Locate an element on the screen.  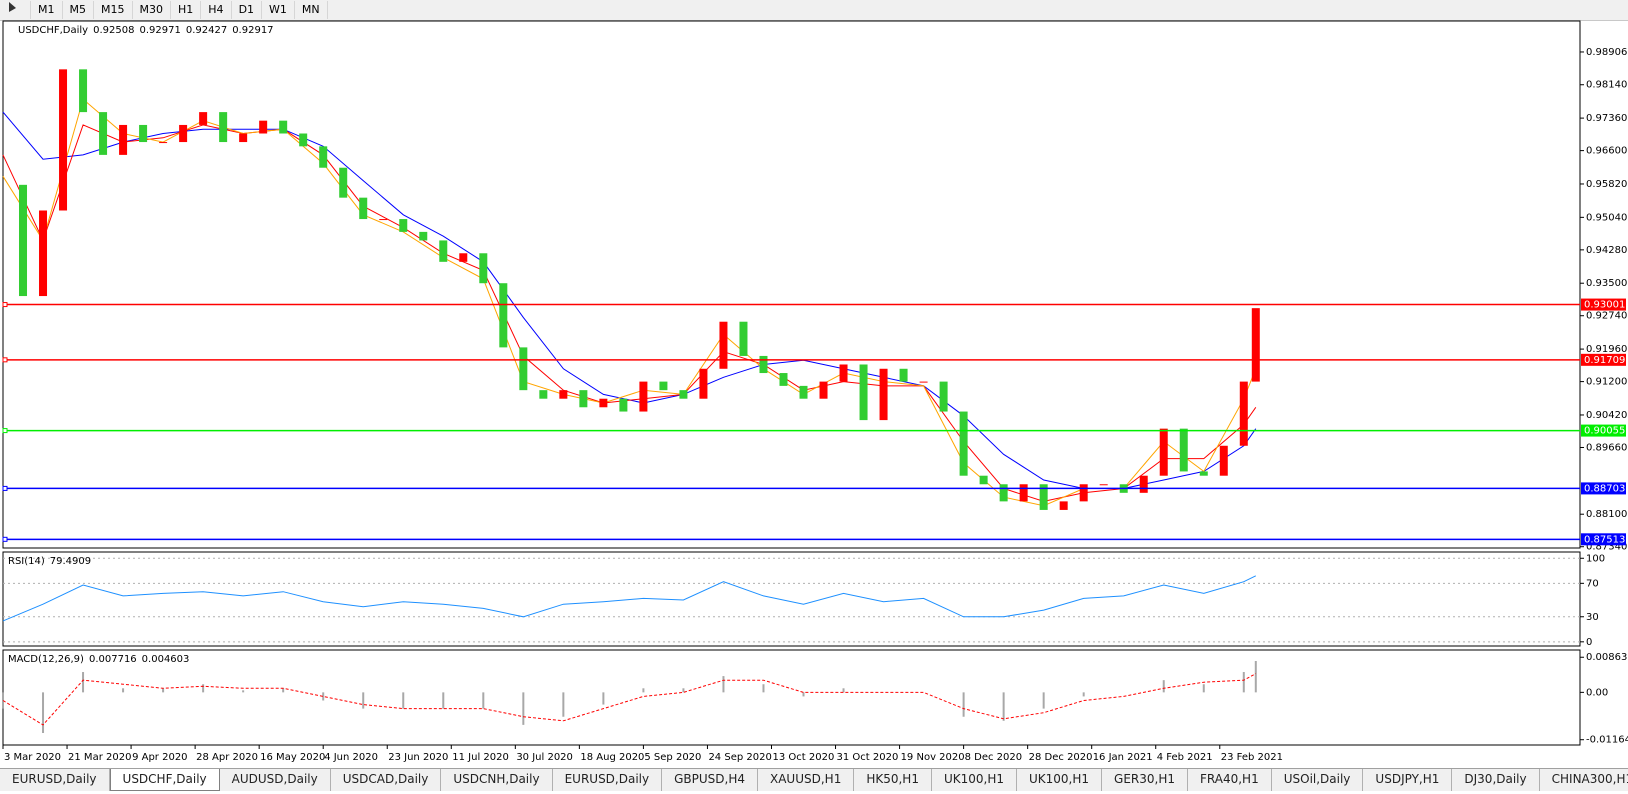
chart-tab: XAUUSD,H1 is located at coordinates (806, 780).